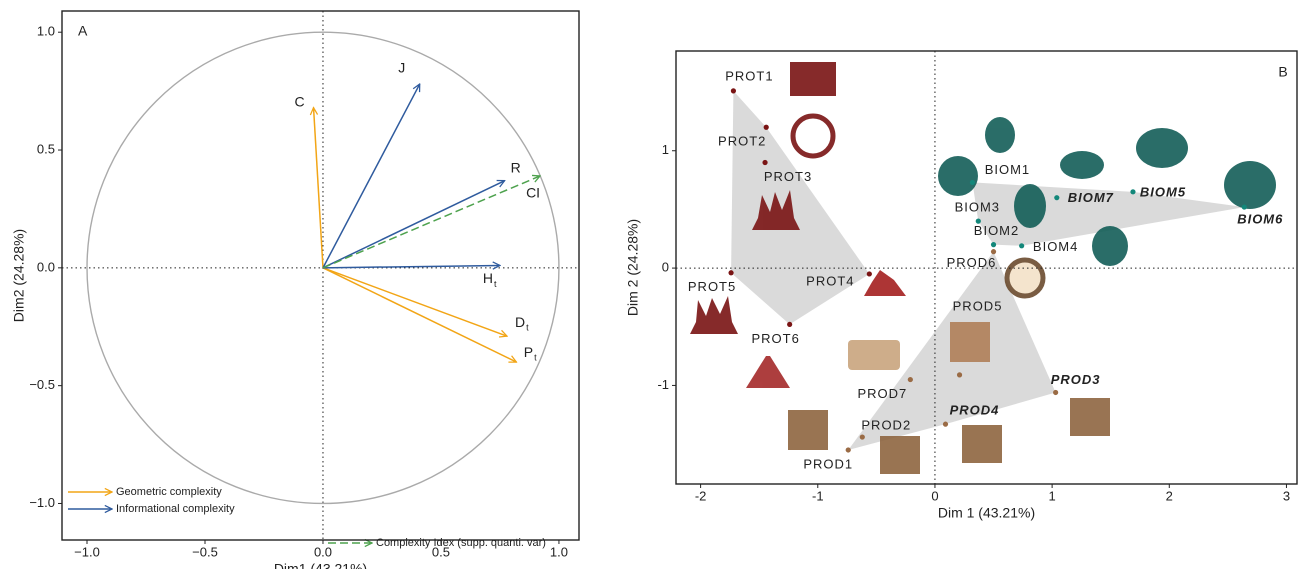 The width and height of the screenshot is (1306, 569). I want to click on point-label: BIOM3, so click(977, 207).